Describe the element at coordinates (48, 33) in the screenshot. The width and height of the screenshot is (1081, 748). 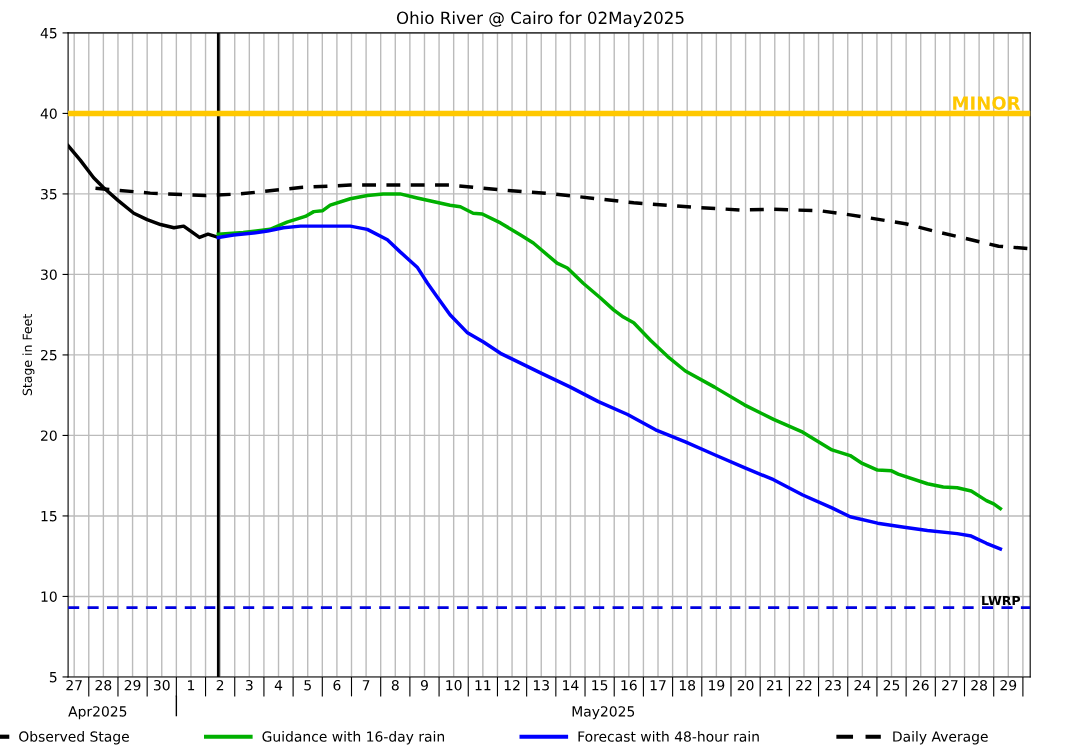
I see `y-tick-label: 45` at that location.